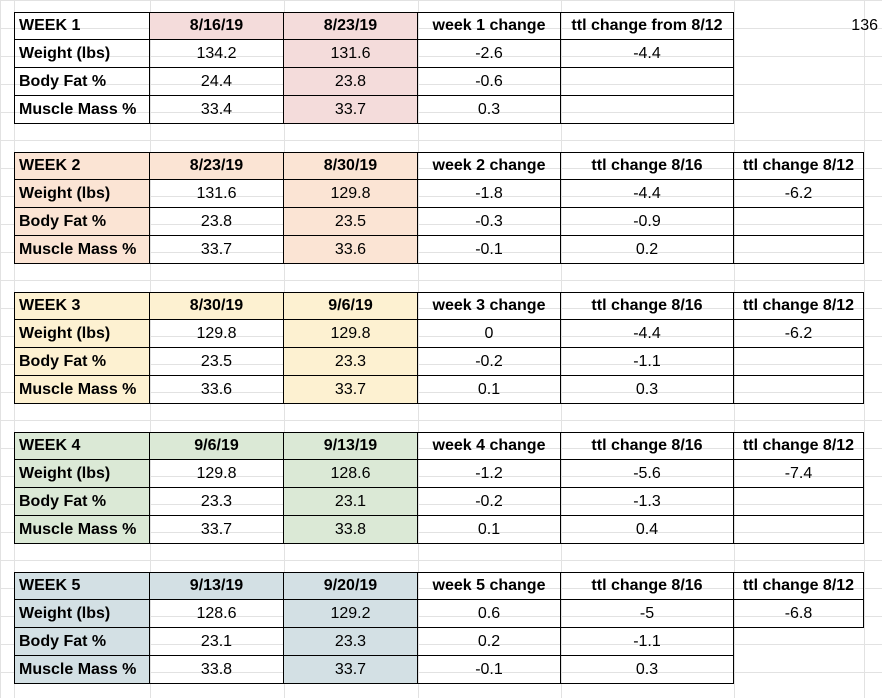 This screenshot has width=882, height=698. Describe the element at coordinates (489, 642) in the screenshot. I see `change-cell: 0.2` at that location.